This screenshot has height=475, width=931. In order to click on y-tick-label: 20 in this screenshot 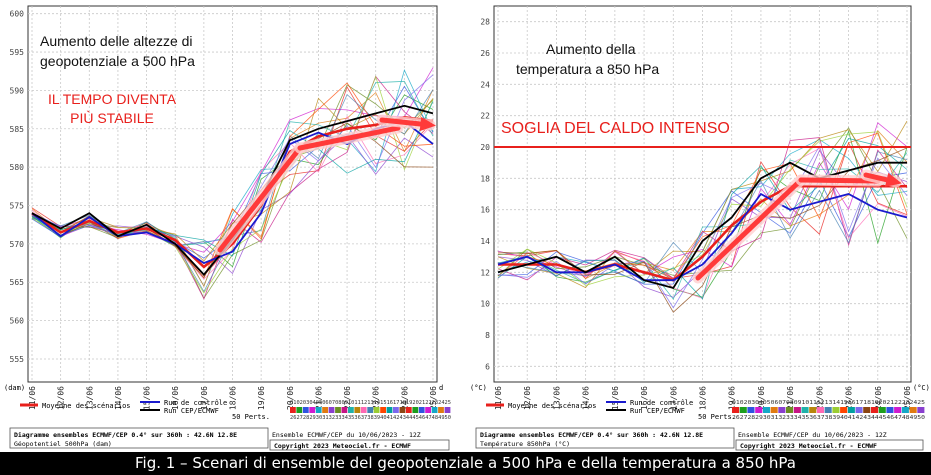, I will do `click(485, 147)`.